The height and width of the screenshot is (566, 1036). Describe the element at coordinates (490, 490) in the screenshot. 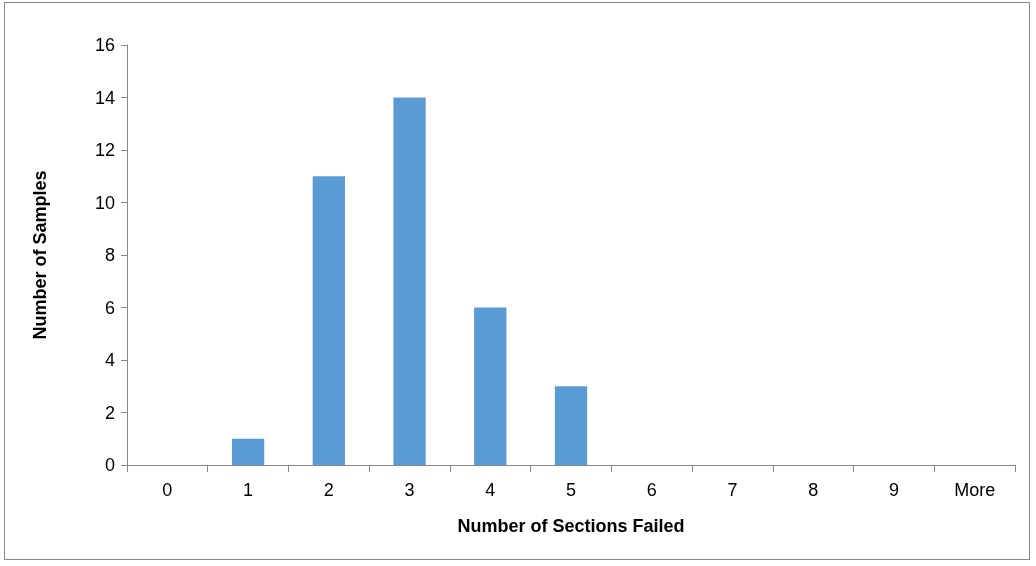

I see `x-tick-label: 4` at that location.